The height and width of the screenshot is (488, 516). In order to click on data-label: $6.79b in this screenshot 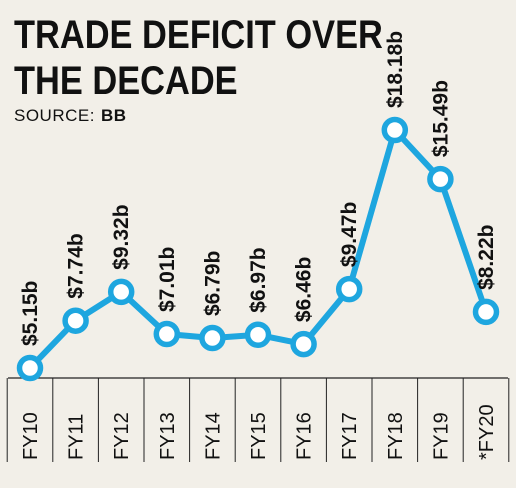, I will do `click(212, 283)`.